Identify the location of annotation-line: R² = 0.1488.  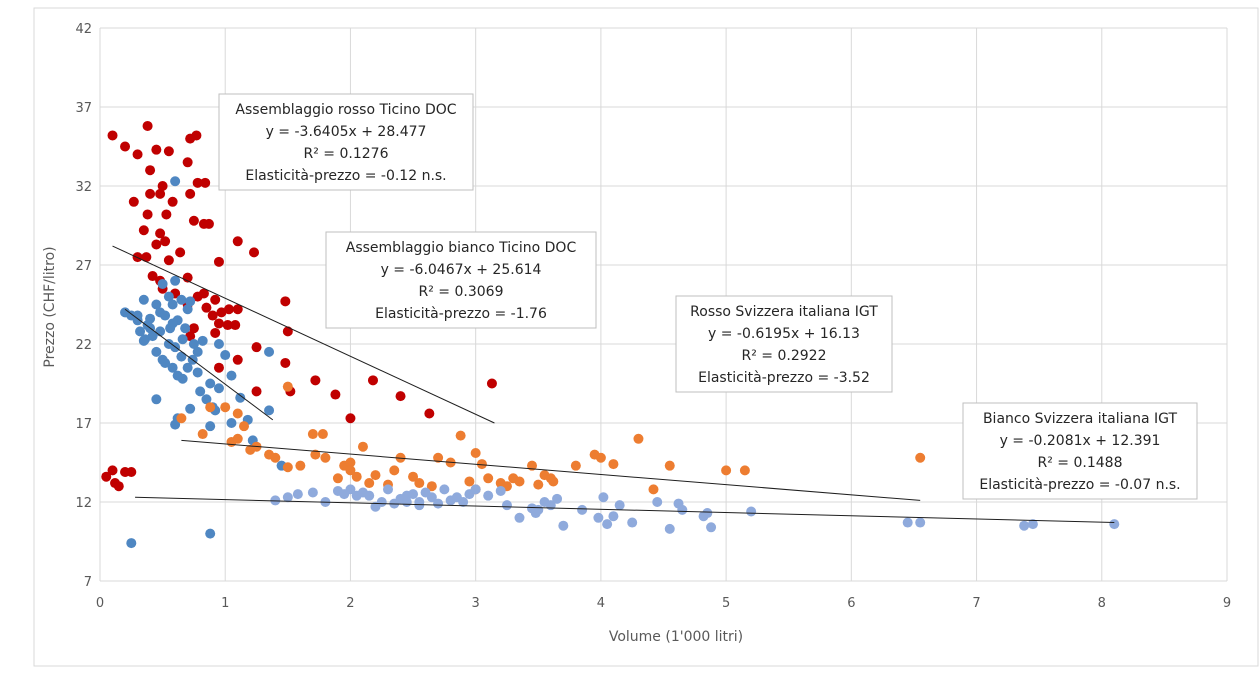
(1080, 463).